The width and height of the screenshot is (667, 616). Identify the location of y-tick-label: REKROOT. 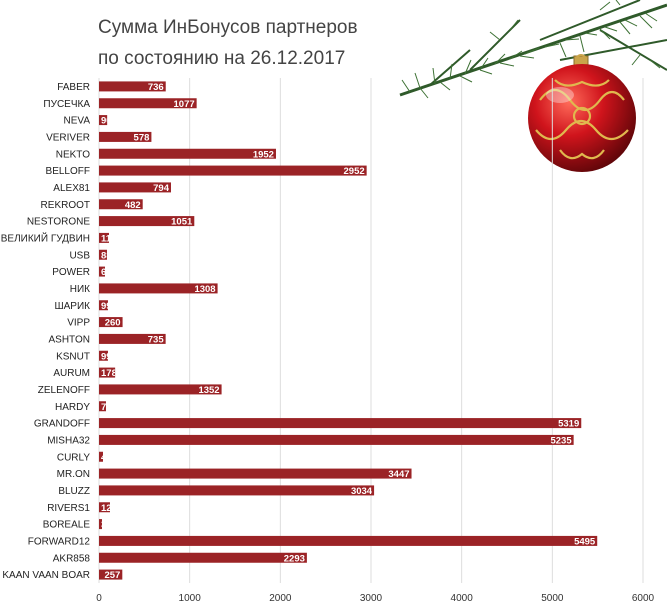
(65, 205).